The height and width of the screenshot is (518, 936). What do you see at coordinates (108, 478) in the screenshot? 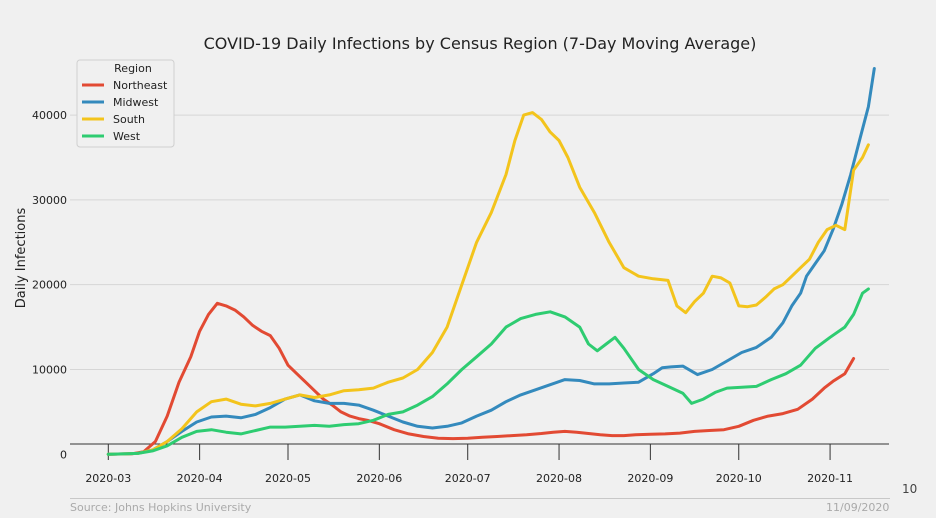
I see `x-tick-label: 2020-03` at bounding box center [108, 478].